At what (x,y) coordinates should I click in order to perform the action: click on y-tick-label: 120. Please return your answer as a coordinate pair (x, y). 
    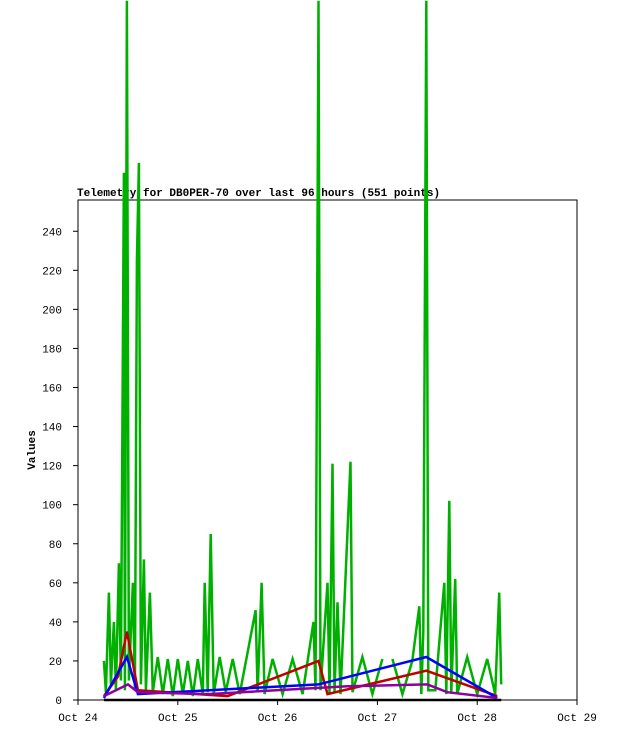
    Looking at the image, I should click on (52, 468).